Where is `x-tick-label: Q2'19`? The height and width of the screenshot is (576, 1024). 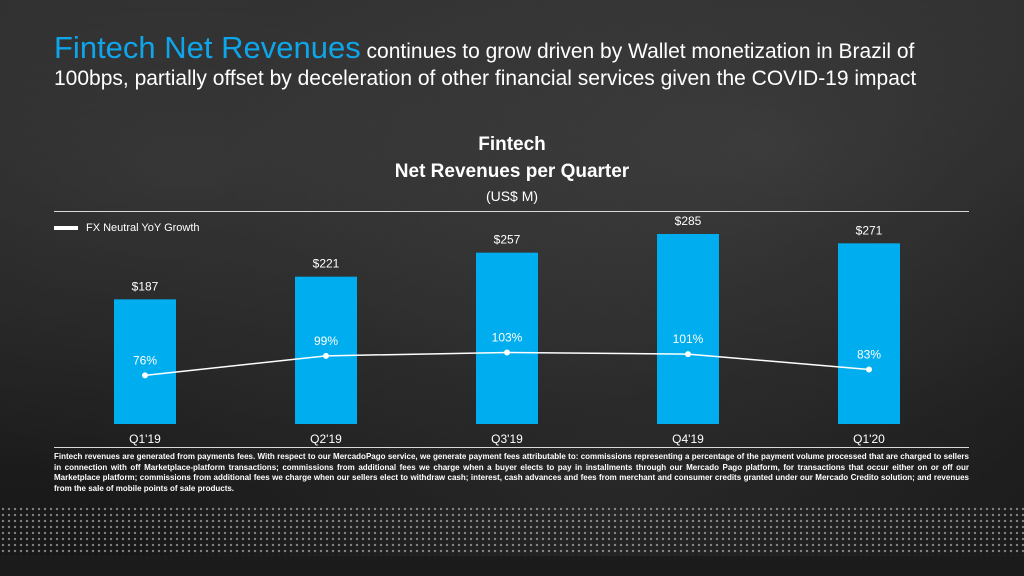
x-tick-label: Q2'19 is located at coordinates (326, 439).